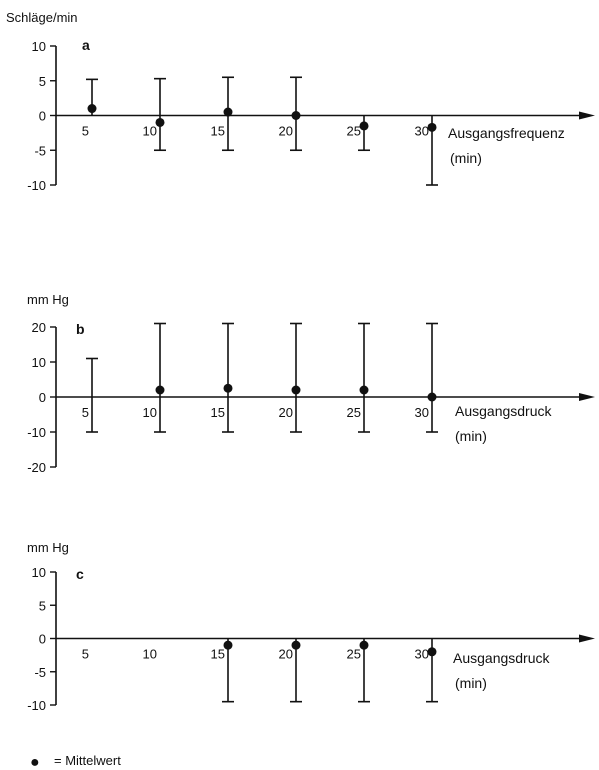  What do you see at coordinates (80, 329) in the screenshot?
I see `panel-letter: b` at bounding box center [80, 329].